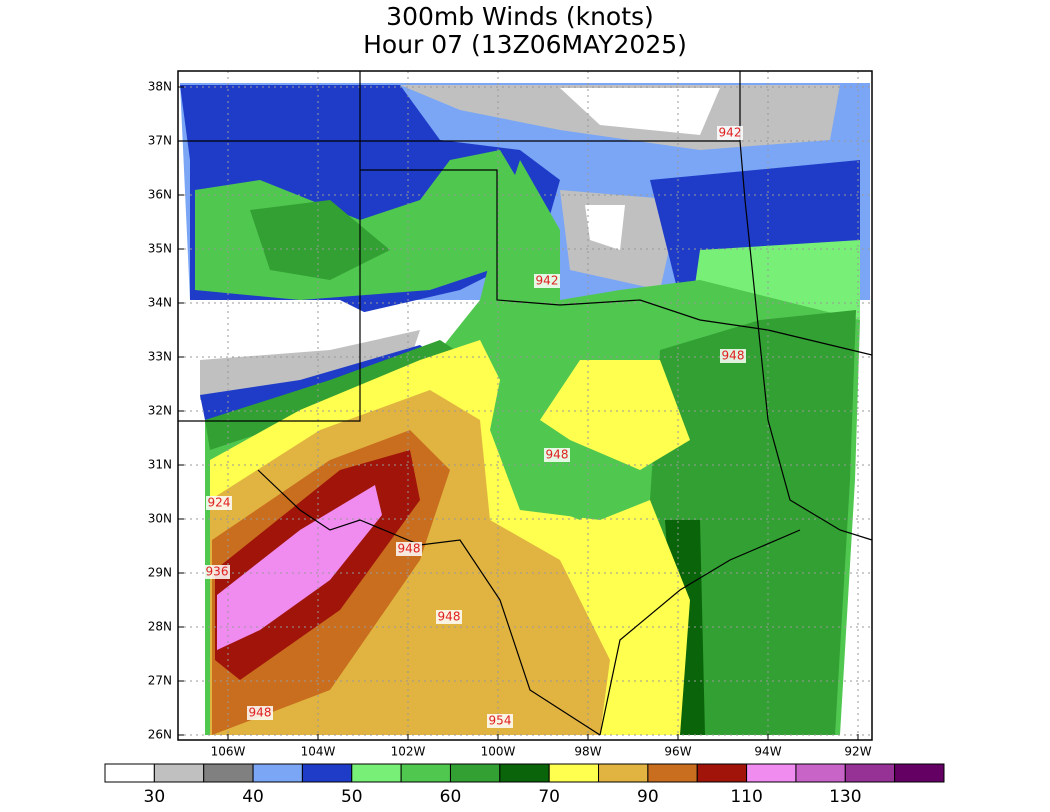 The width and height of the screenshot is (1050, 812). What do you see at coordinates (228, 752) in the screenshot?
I see `lon-label: 106W` at bounding box center [228, 752].